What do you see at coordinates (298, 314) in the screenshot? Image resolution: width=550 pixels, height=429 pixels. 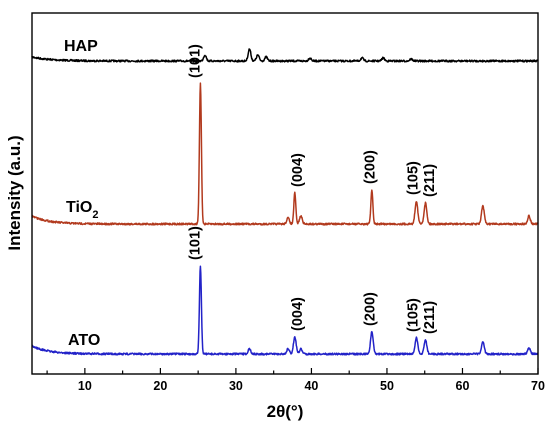 I see `peak-label-ato-004: (004)` at bounding box center [298, 314].